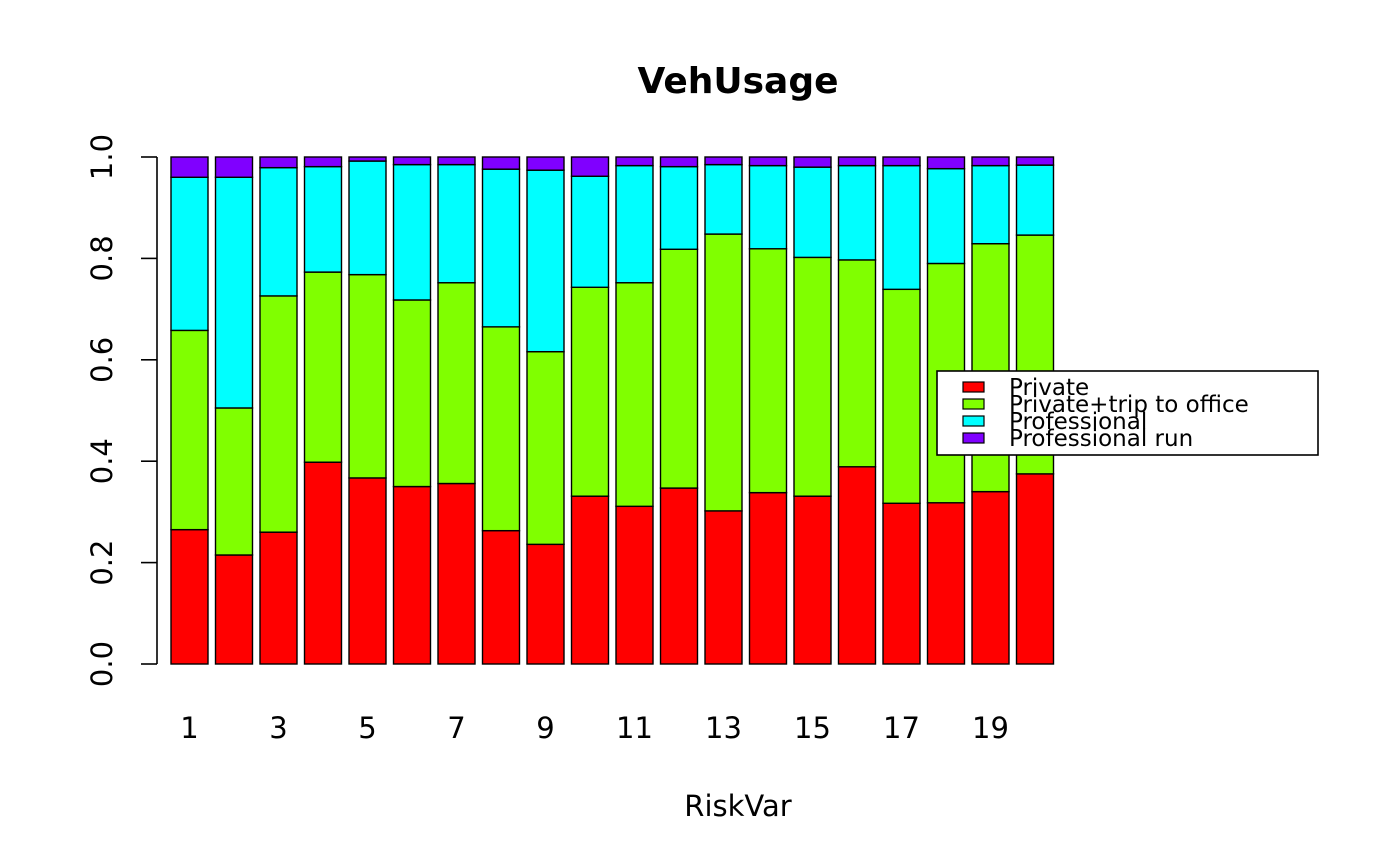 The width and height of the screenshot is (1400, 866). What do you see at coordinates (367, 728) in the screenshot?
I see `x-tick-label: 5` at bounding box center [367, 728].